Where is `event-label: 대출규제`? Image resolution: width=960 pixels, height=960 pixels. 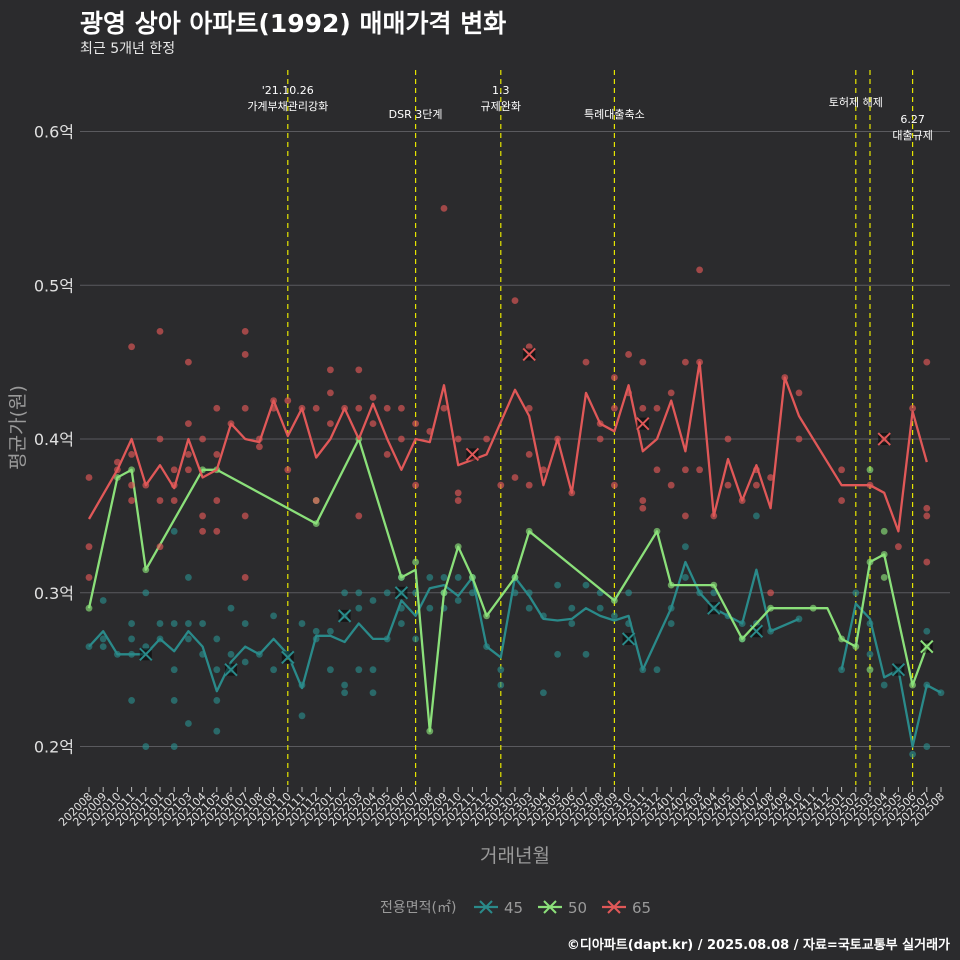
event-label: 대출규제 is located at coordinates (912, 135).